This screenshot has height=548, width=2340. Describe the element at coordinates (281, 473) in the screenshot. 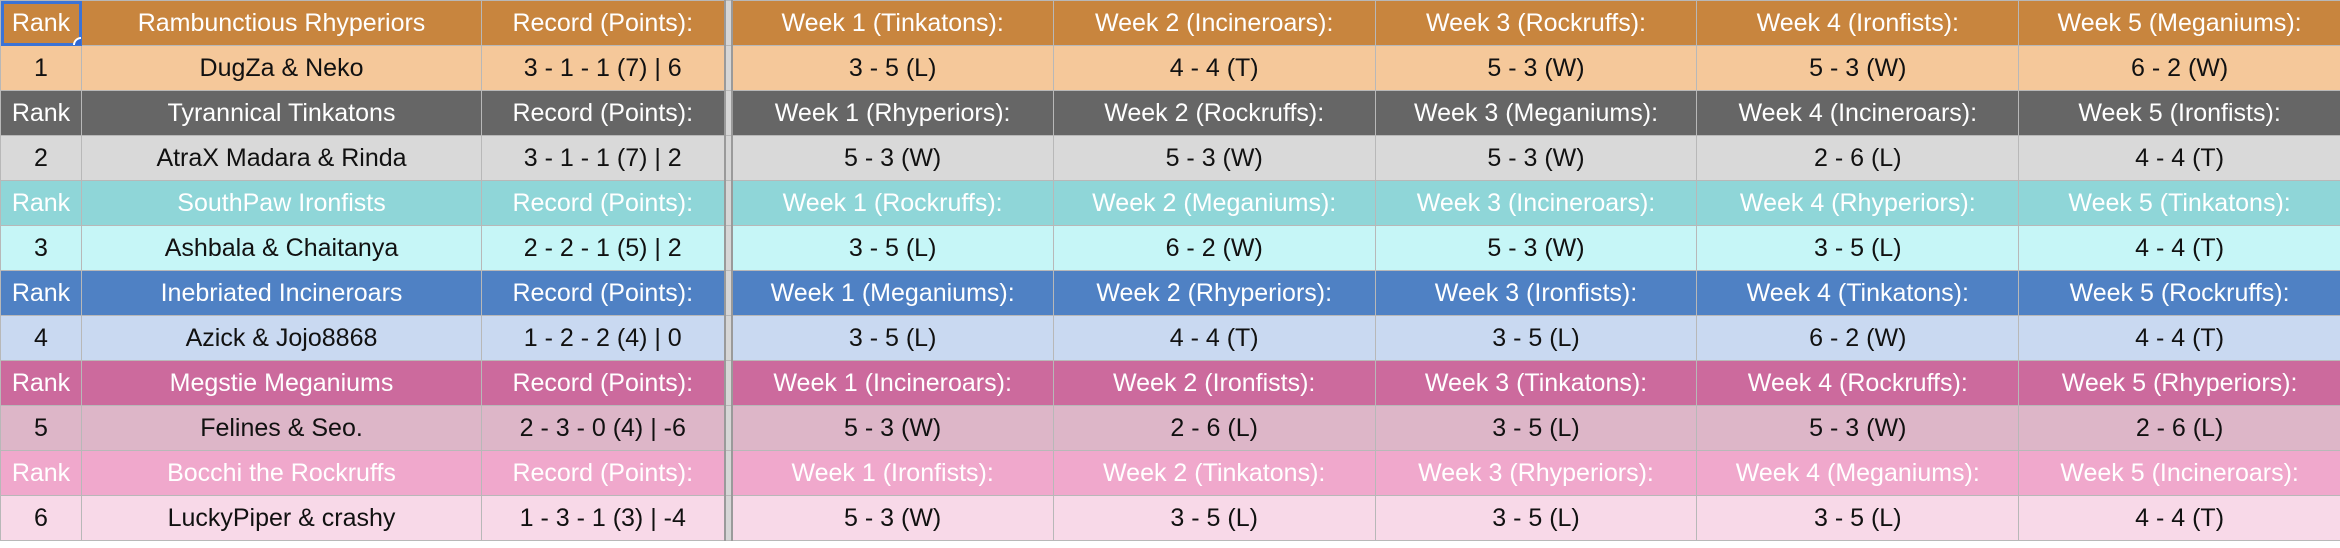

I see `team-name-cell: Bocchi the Rockruffs` at that location.